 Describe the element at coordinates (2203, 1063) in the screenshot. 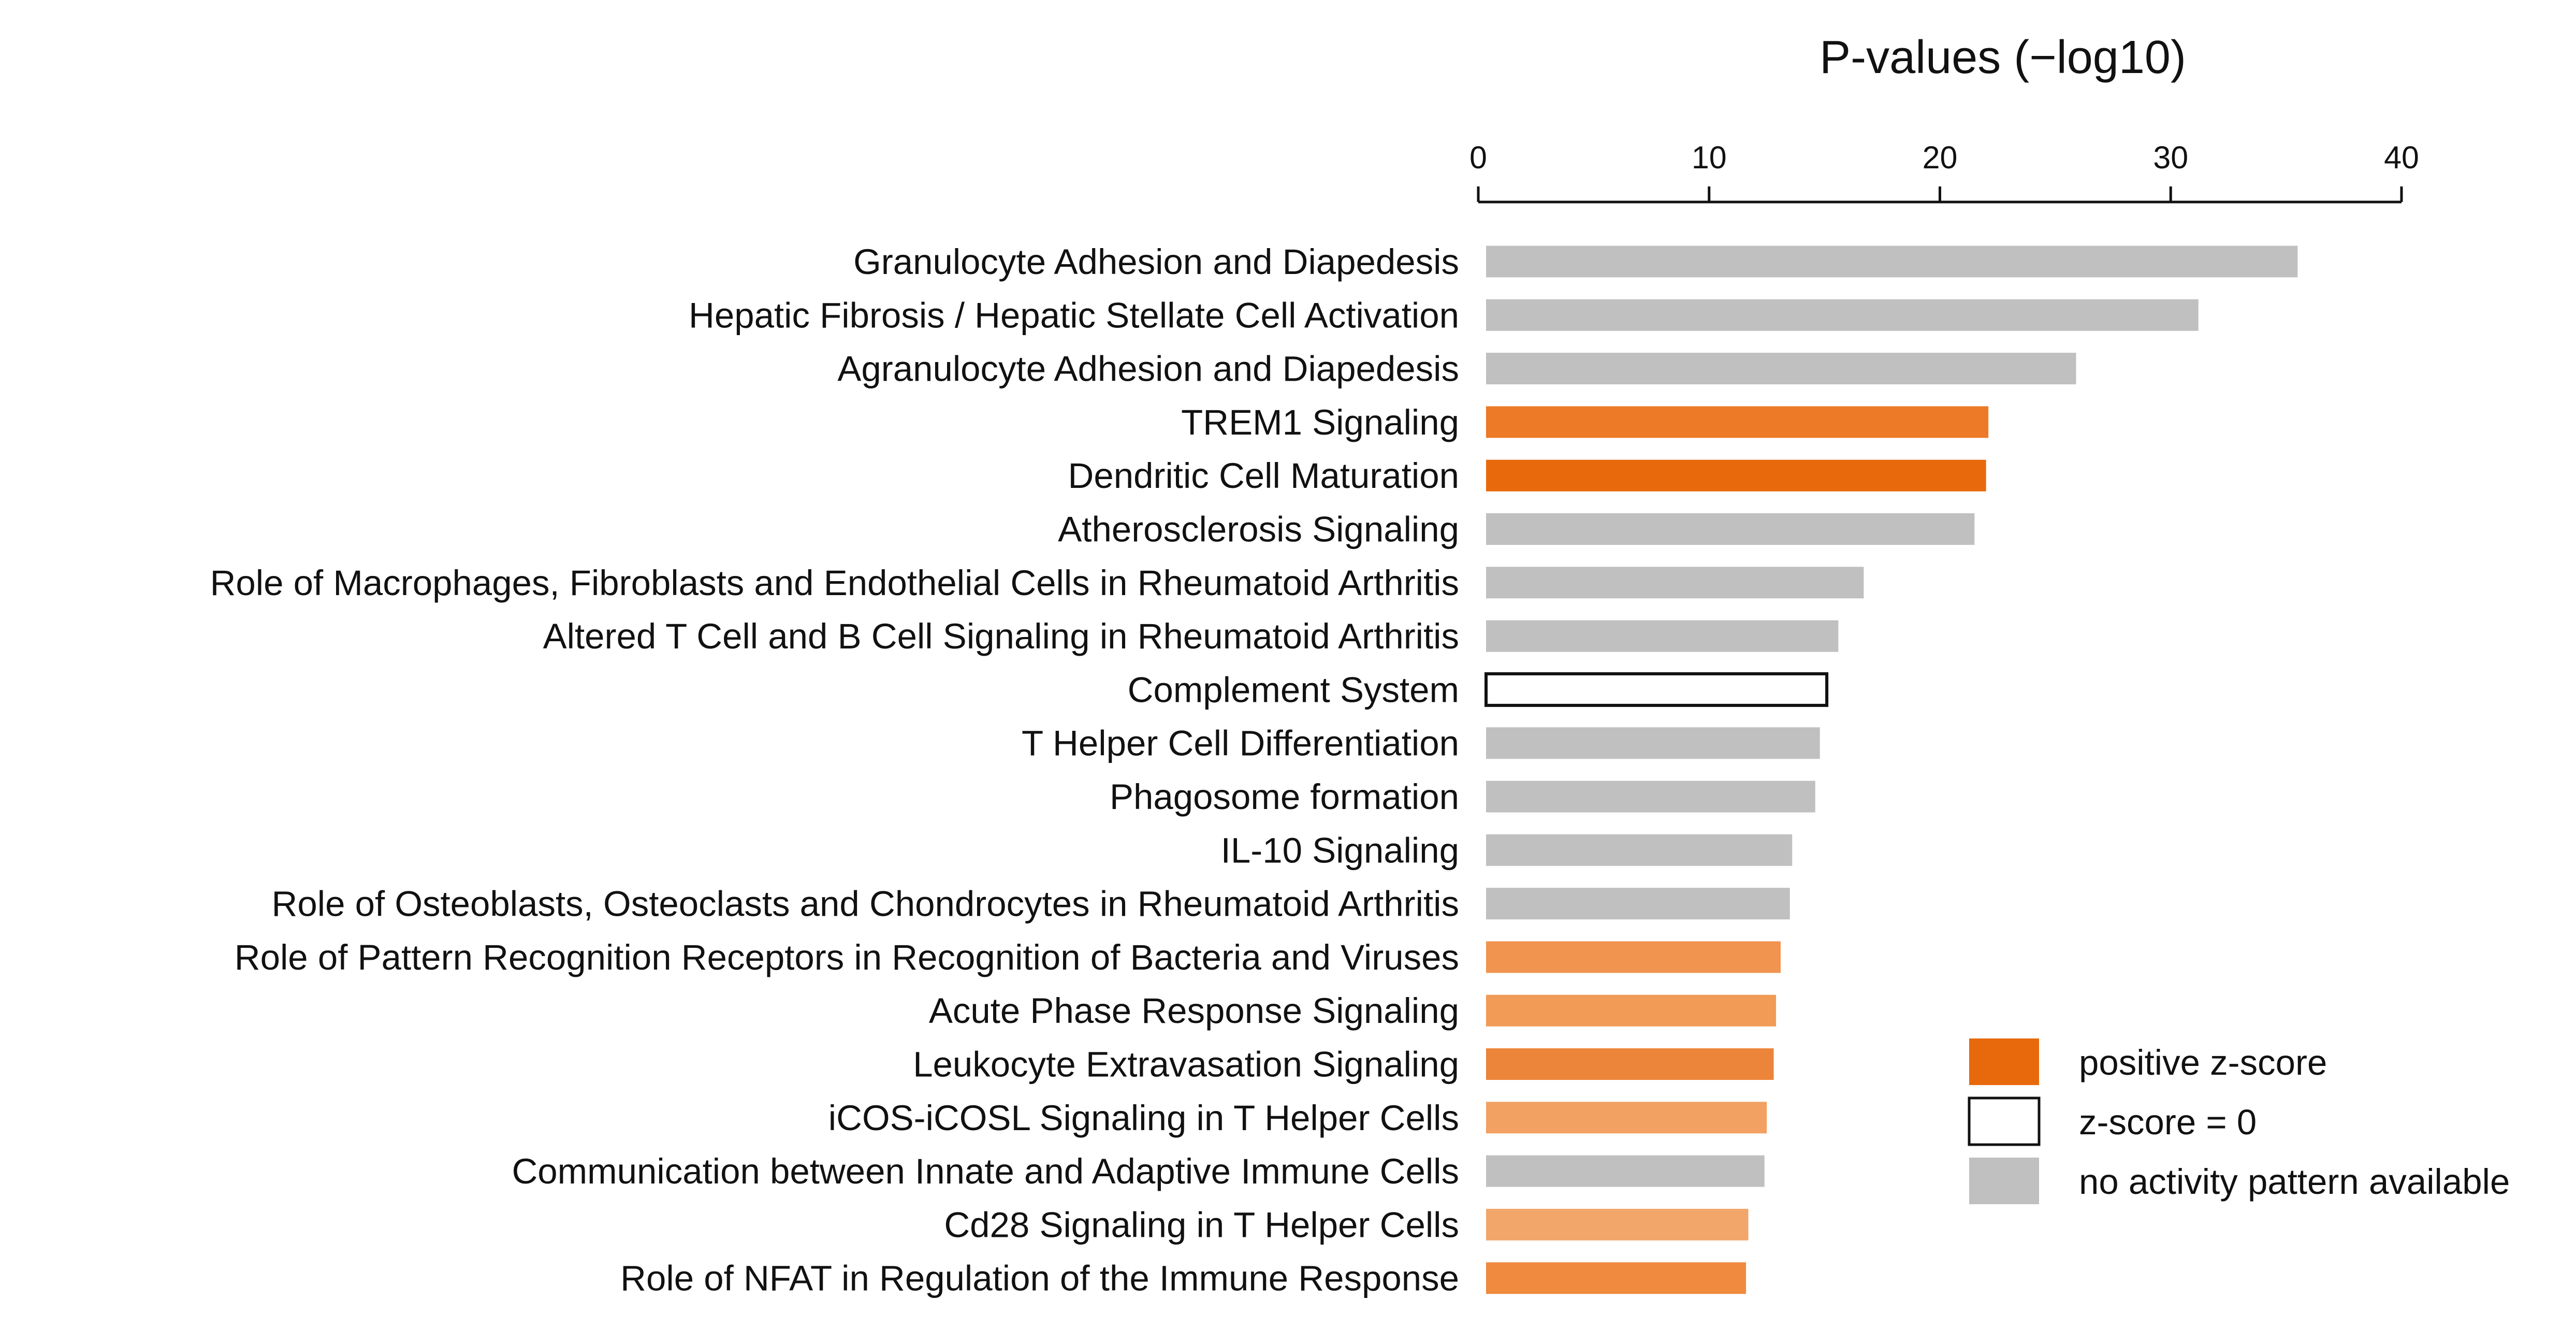

I see `legend-label: positive z-score` at that location.